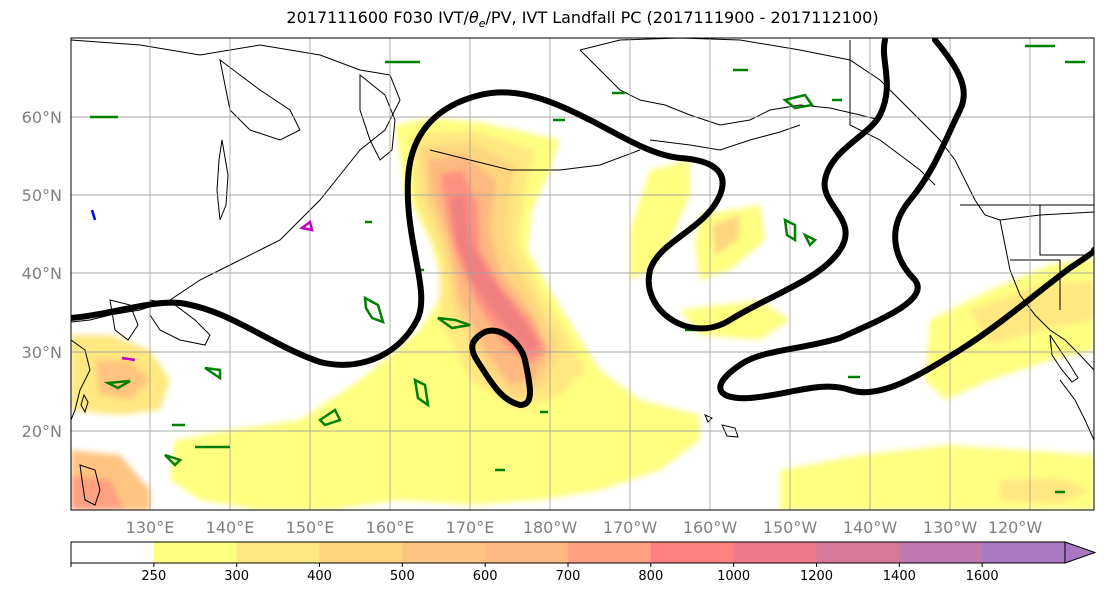 This screenshot has width=1105, height=603. What do you see at coordinates (180, 322) in the screenshot?
I see `japan` at bounding box center [180, 322].